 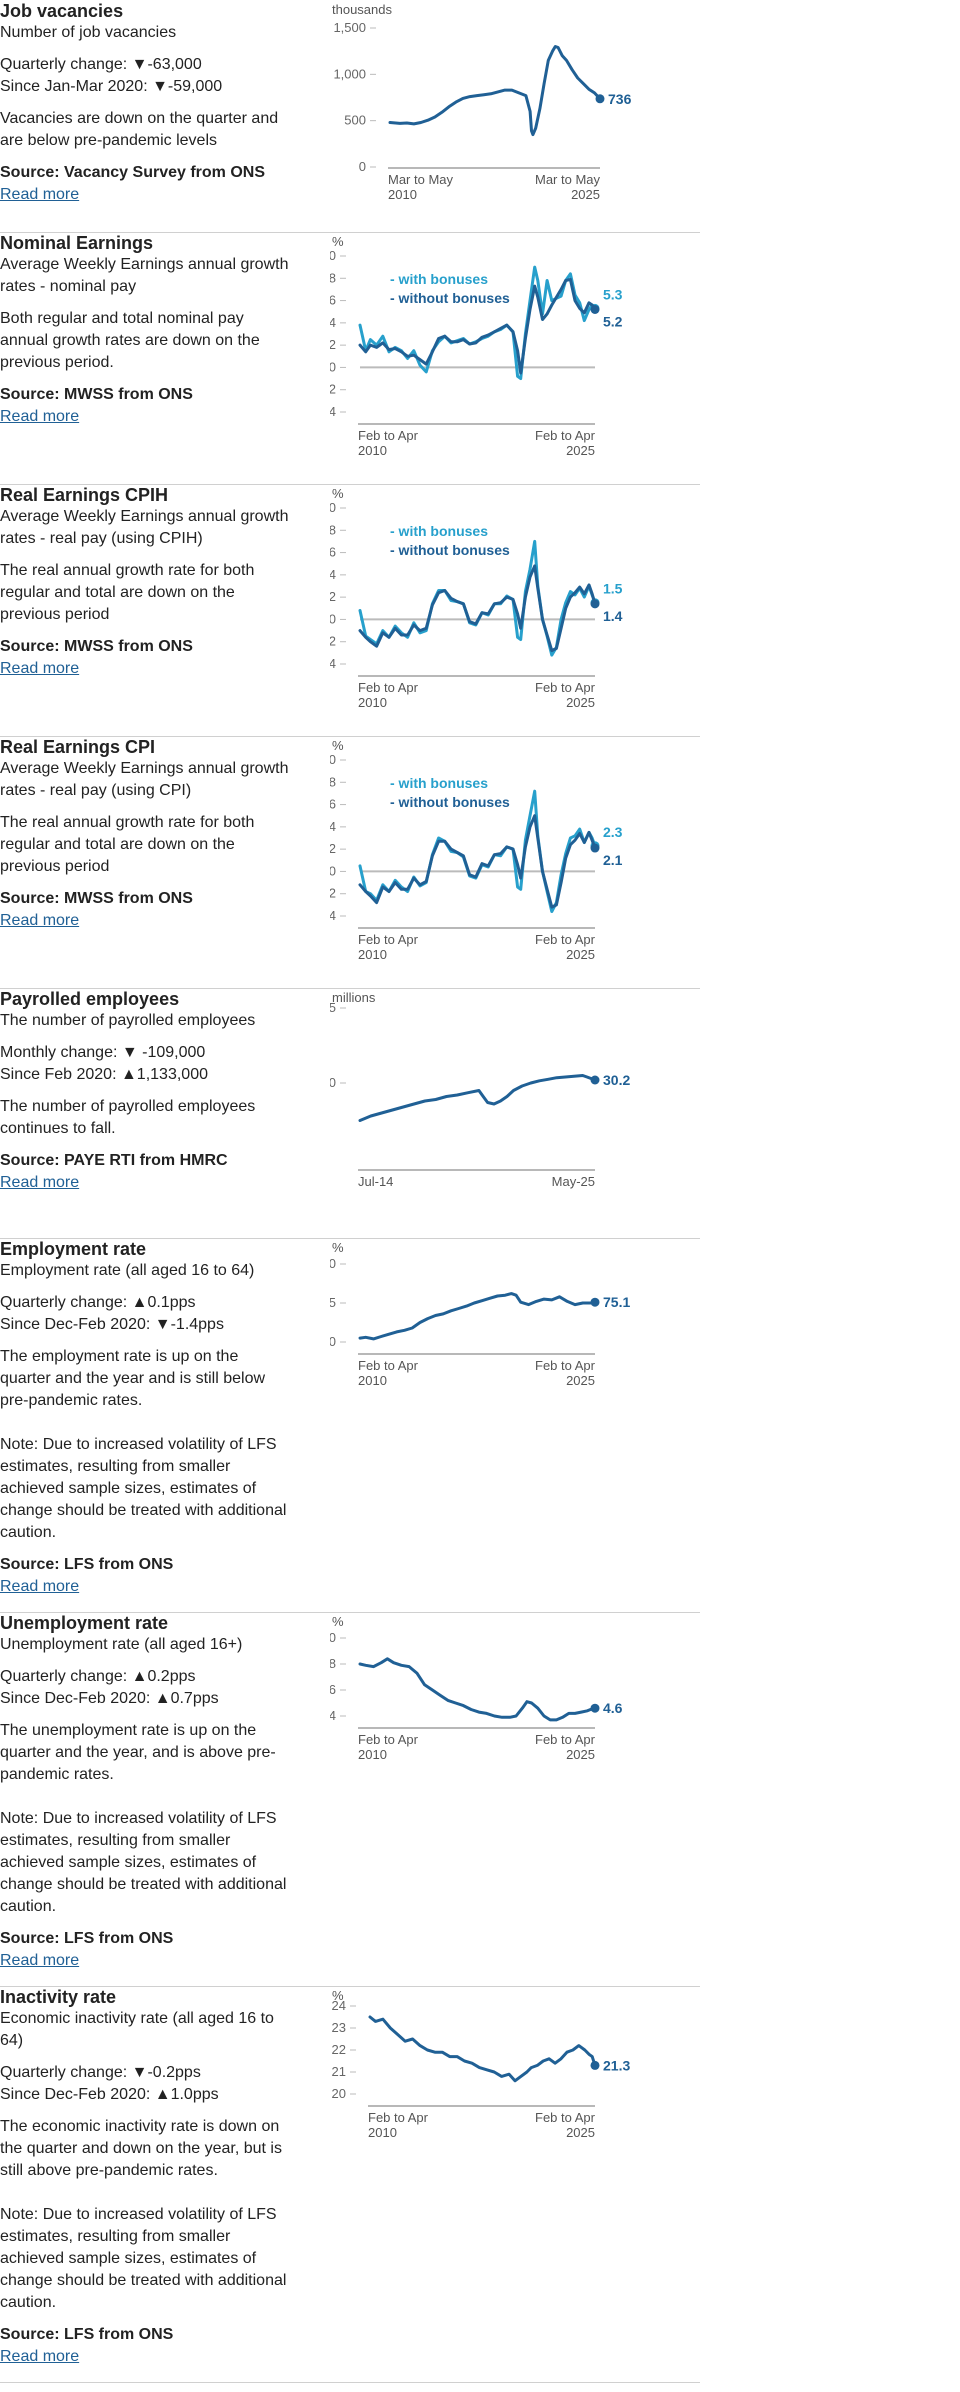 What do you see at coordinates (77, 243) in the screenshot?
I see `panel-title: Nominal Earnings` at bounding box center [77, 243].